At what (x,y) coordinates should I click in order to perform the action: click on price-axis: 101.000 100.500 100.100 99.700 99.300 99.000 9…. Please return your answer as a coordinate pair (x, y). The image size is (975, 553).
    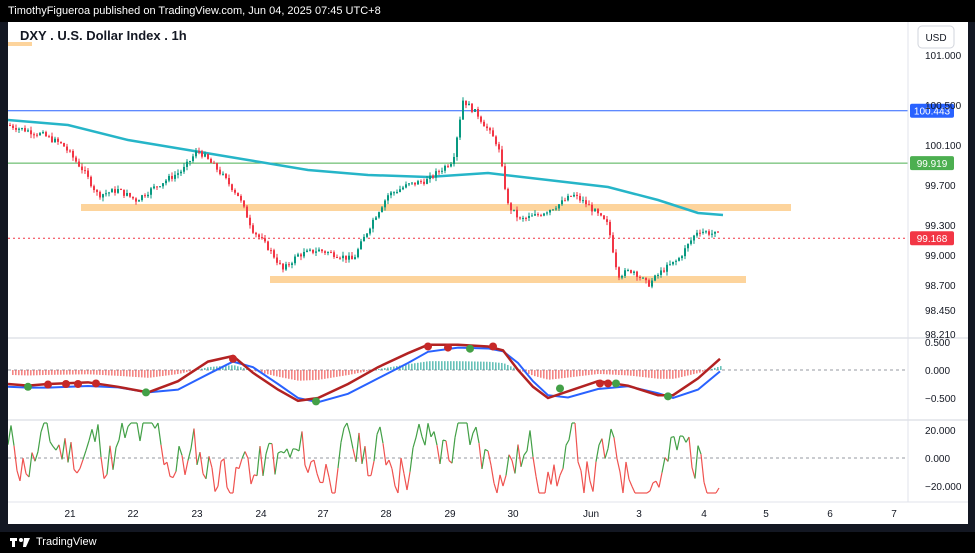
    Looking at the image, I should click on (934, 262).